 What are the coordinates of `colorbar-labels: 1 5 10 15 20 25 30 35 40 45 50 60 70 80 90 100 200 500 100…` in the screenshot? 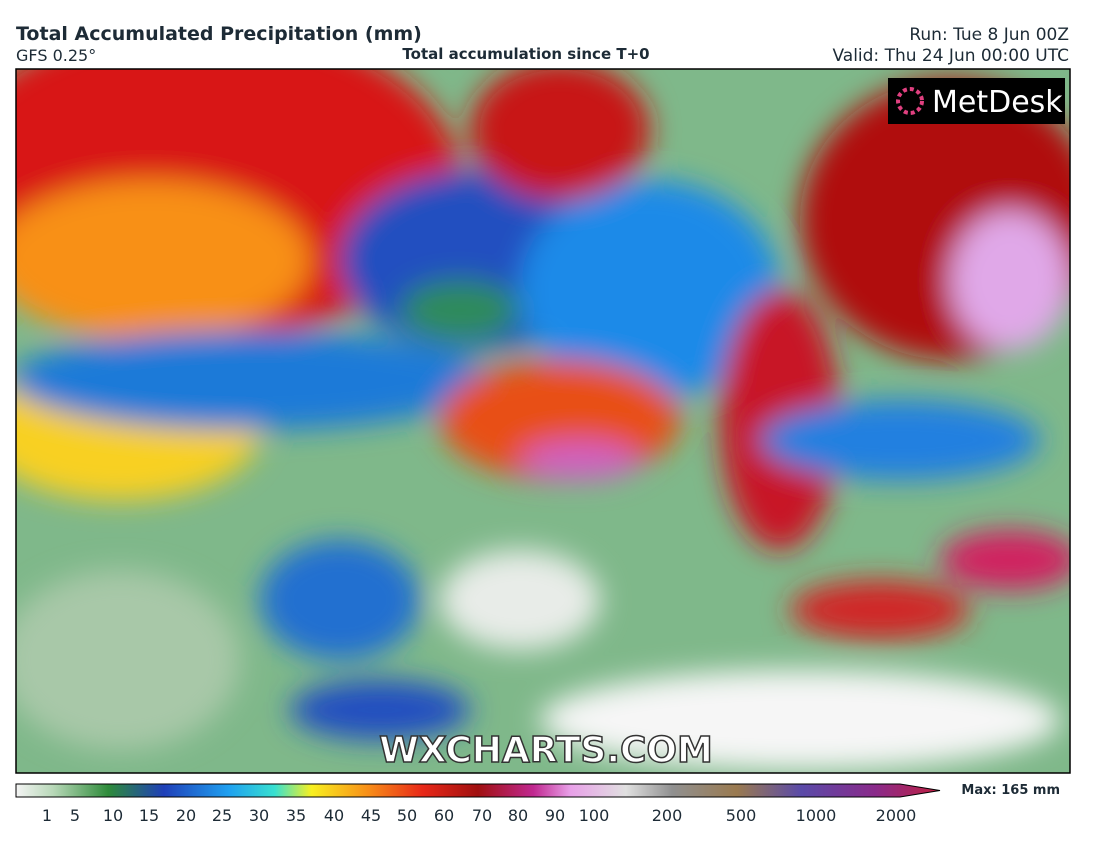 It's located at (479, 815).